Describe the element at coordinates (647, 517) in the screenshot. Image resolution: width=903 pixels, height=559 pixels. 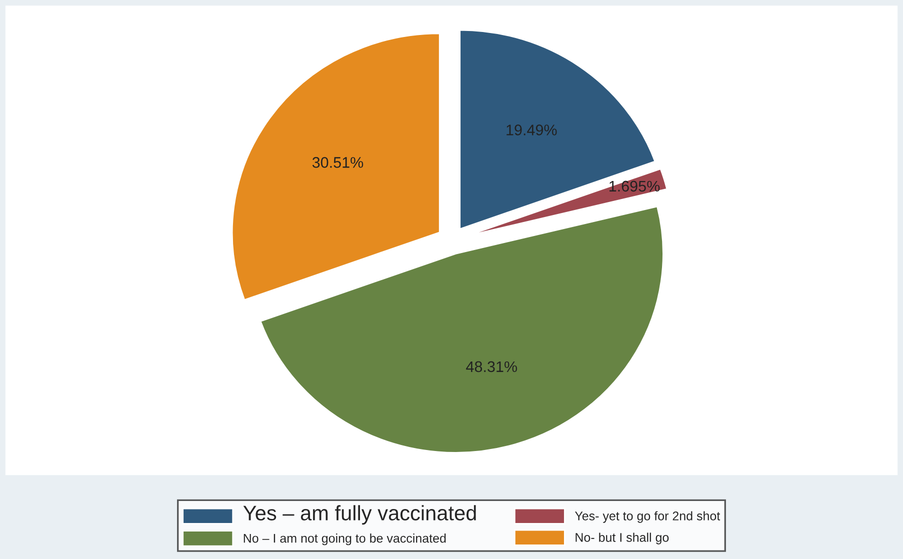
I see `legend-label: Yes- yet to go for 2nd shot` at that location.